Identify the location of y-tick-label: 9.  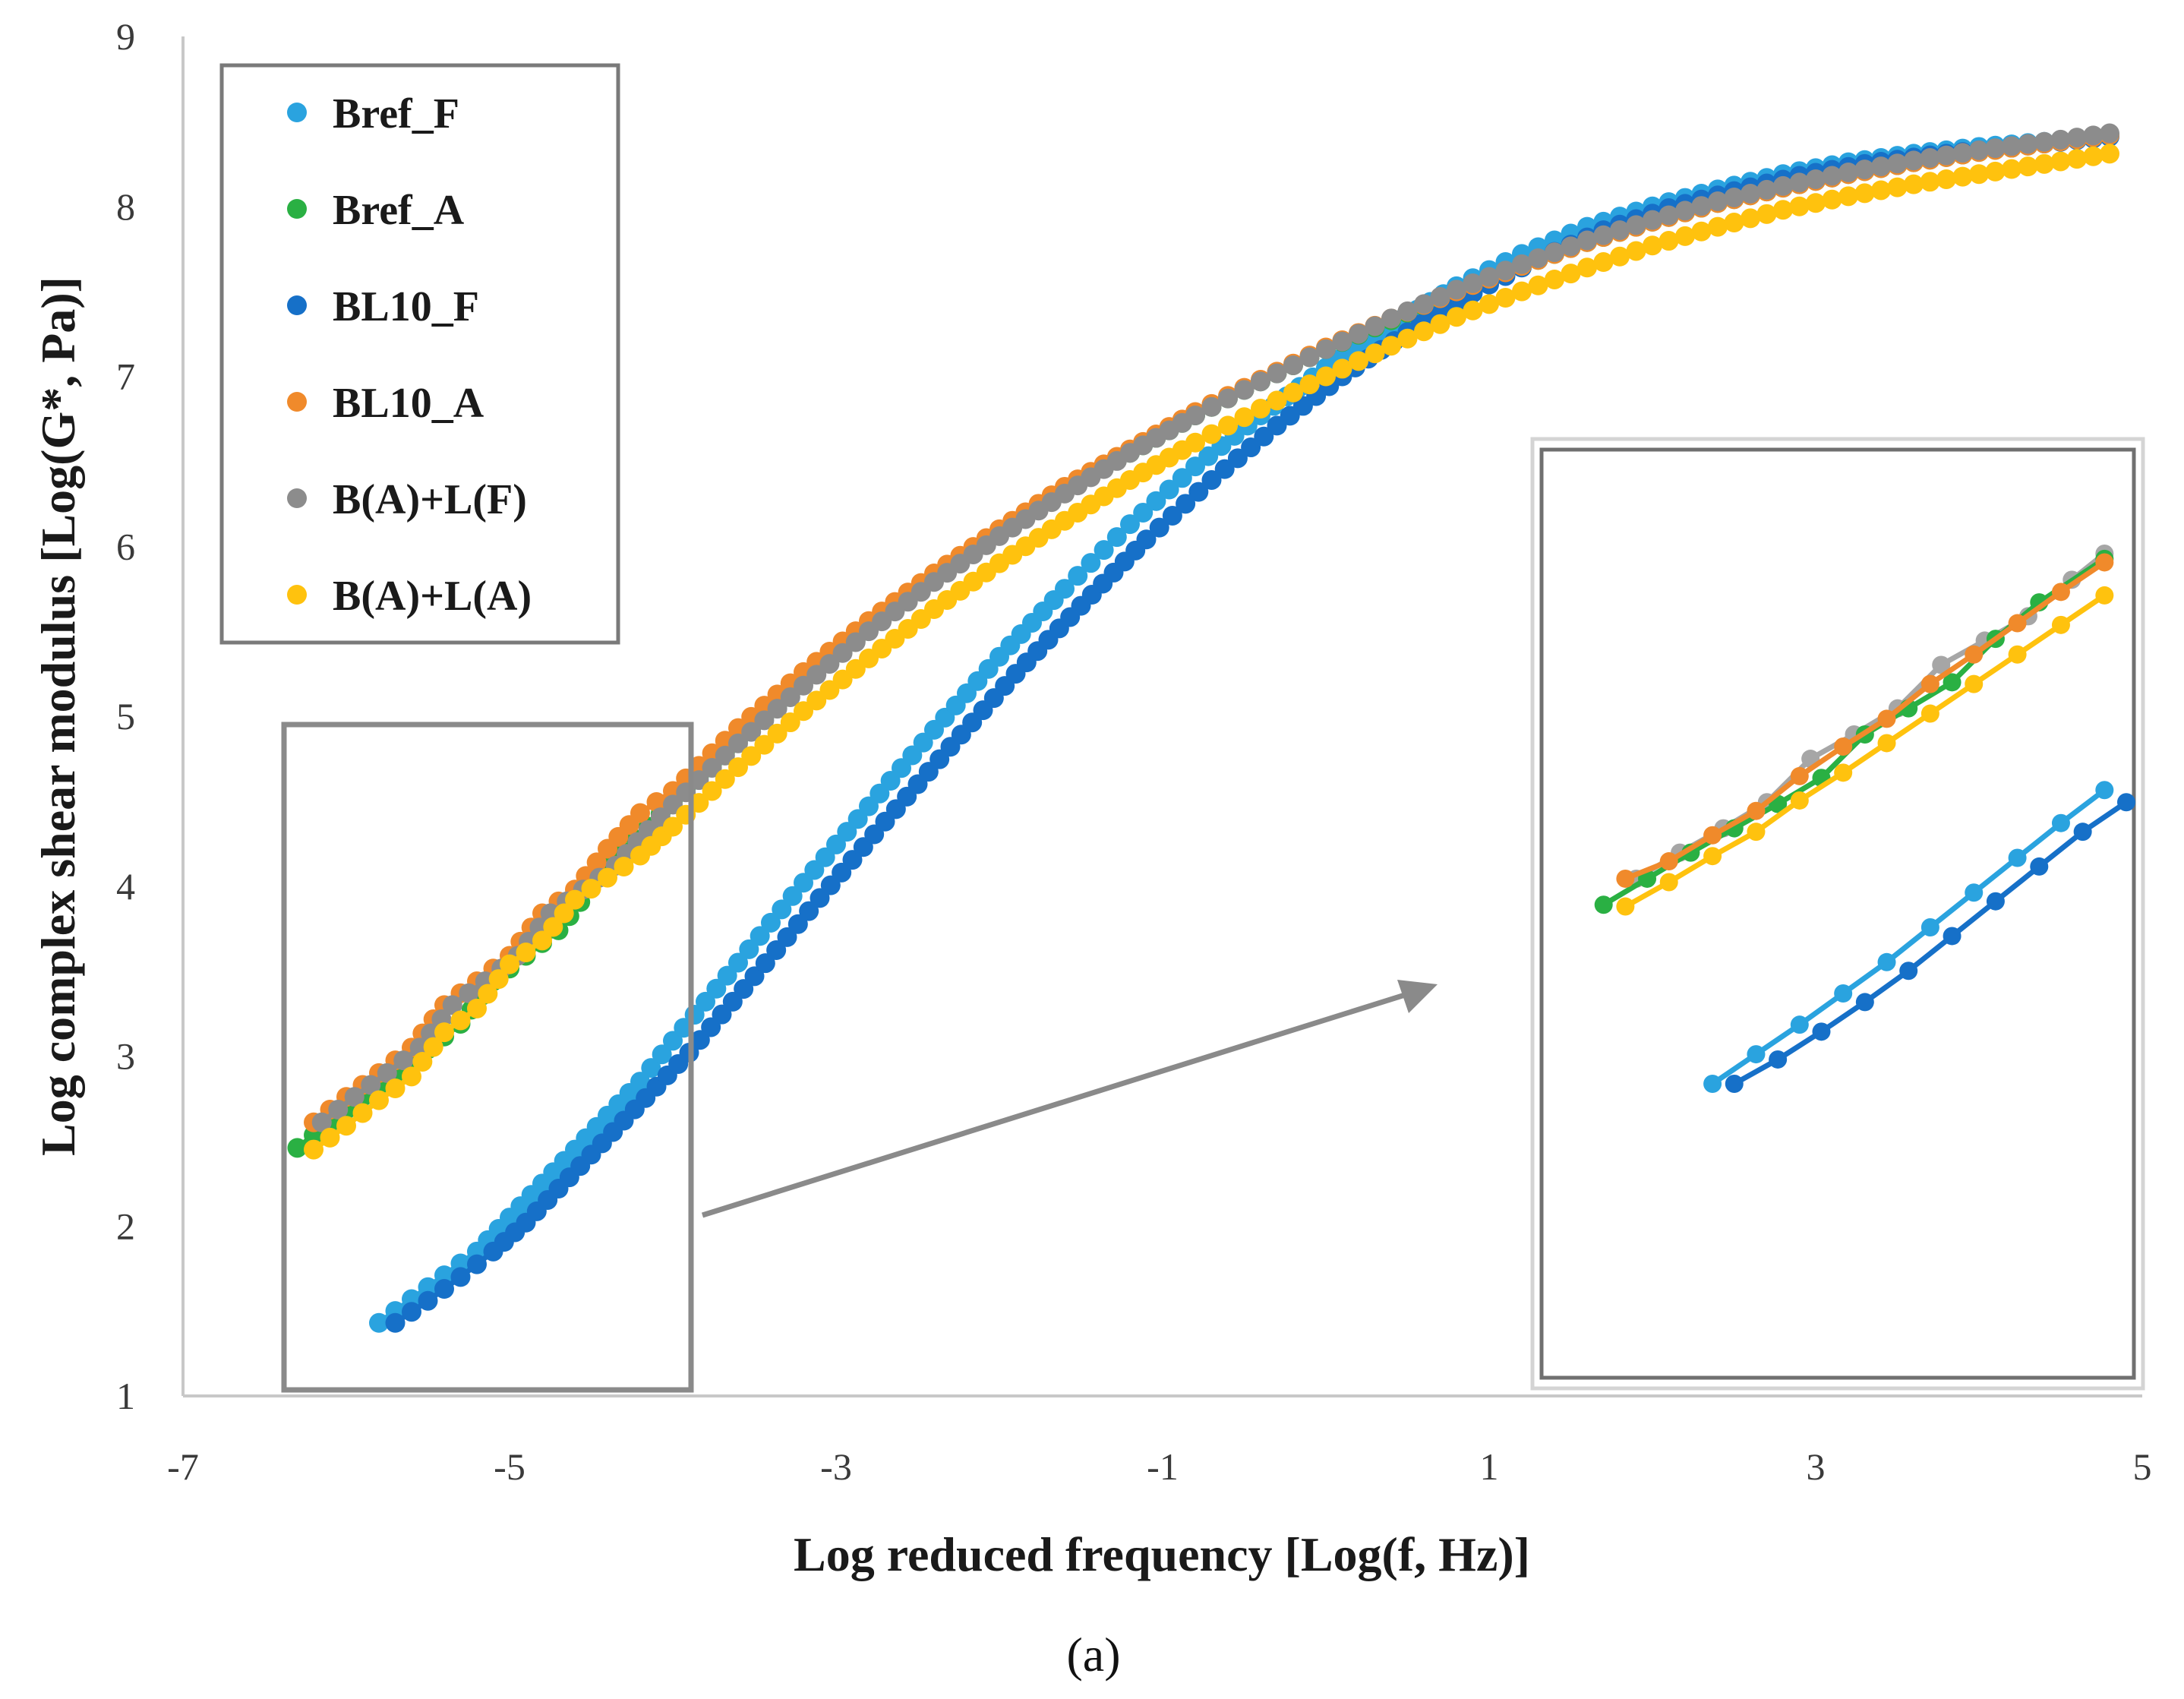
(125, 37).